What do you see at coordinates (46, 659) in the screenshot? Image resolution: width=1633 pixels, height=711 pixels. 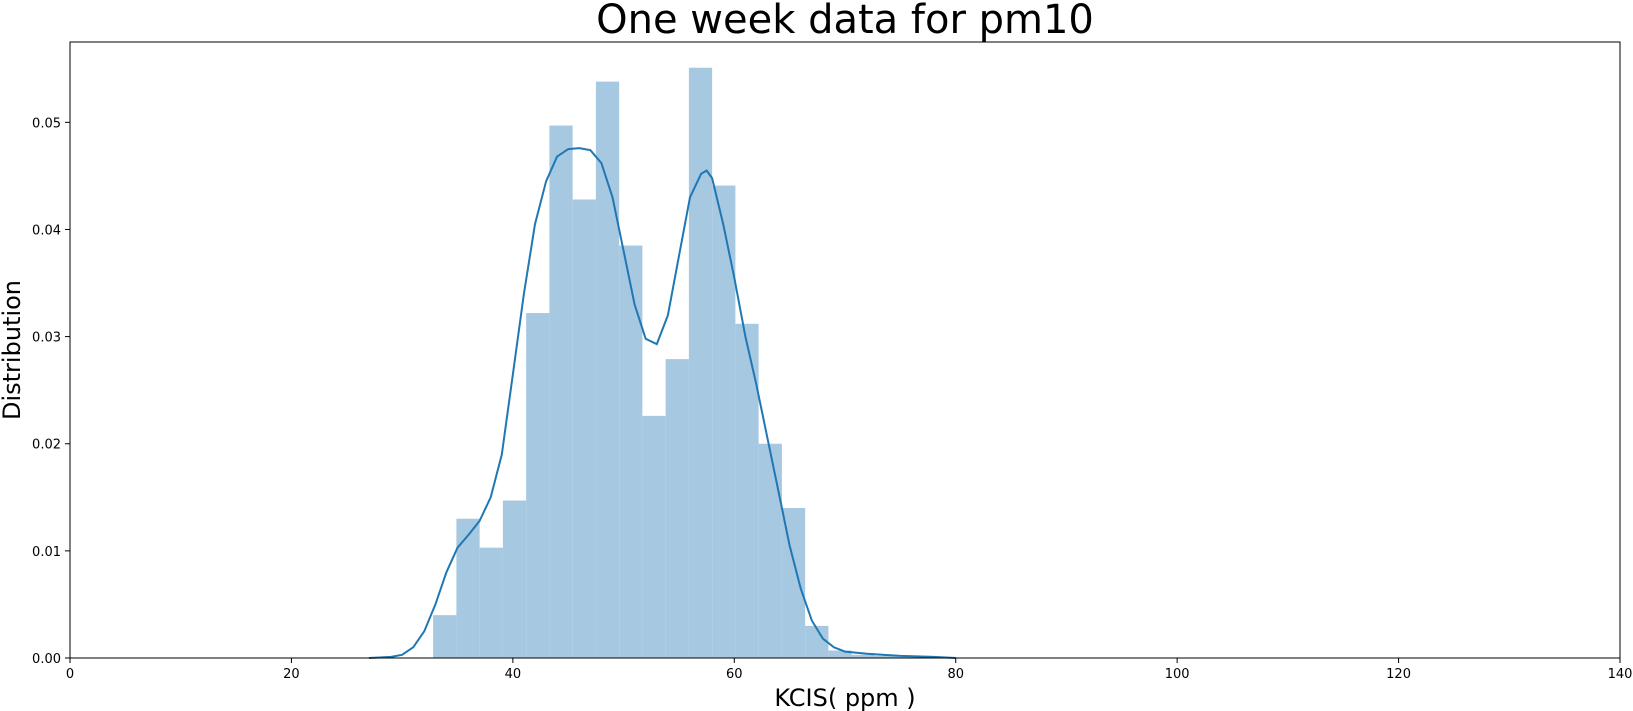 I see `y-tick-label: 0.00` at bounding box center [46, 659].